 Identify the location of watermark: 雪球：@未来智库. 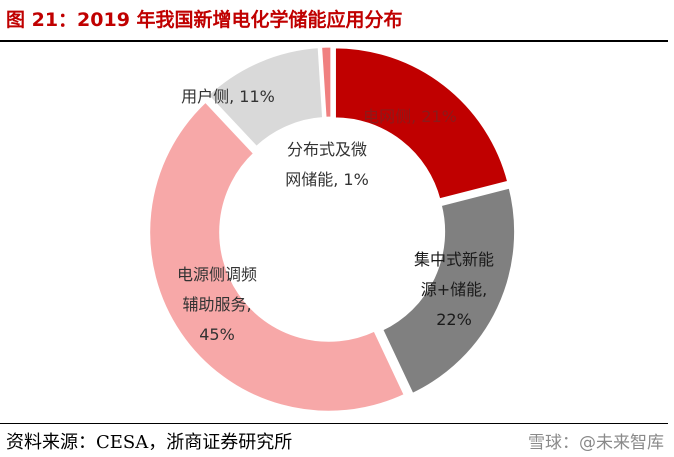
(596, 443).